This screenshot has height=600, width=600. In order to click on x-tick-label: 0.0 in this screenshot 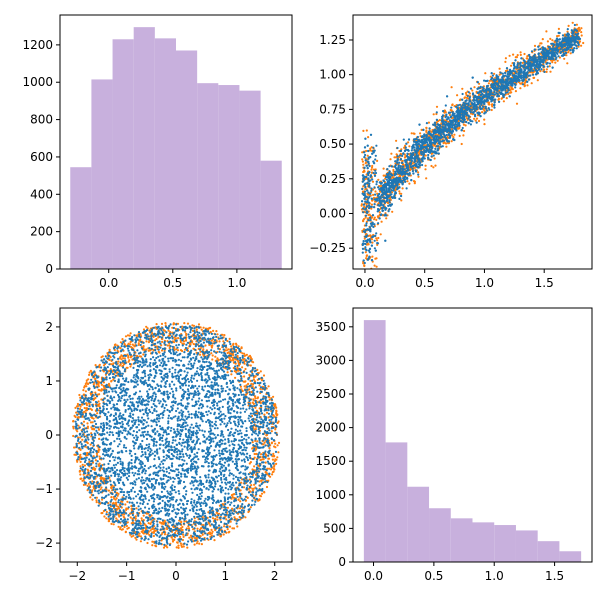, I will do `click(108, 283)`.